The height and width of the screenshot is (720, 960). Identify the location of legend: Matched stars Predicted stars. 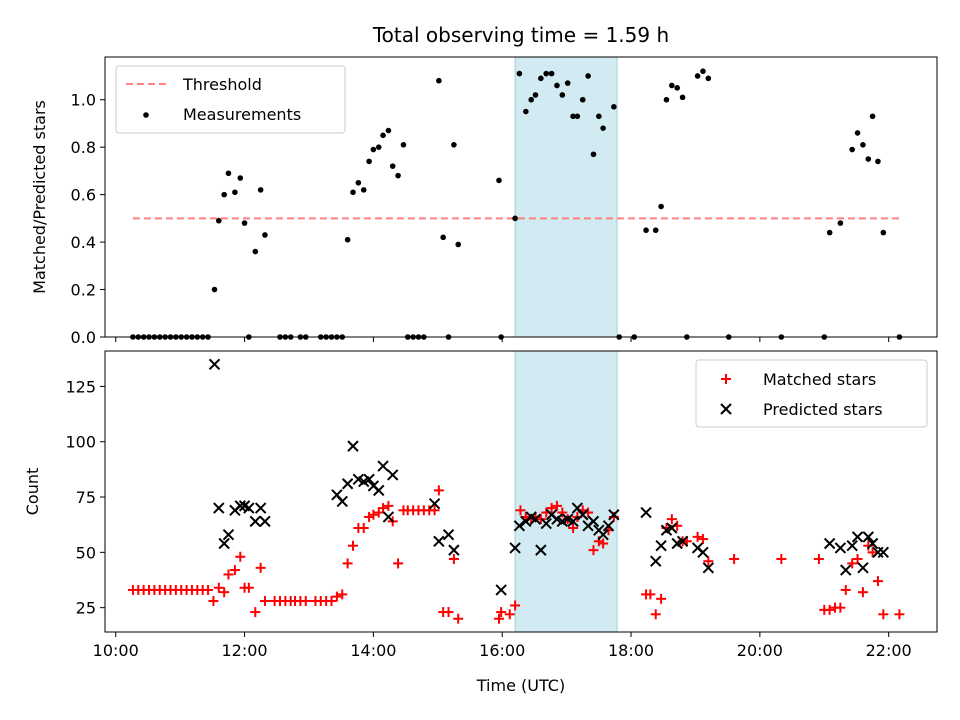
(811, 393).